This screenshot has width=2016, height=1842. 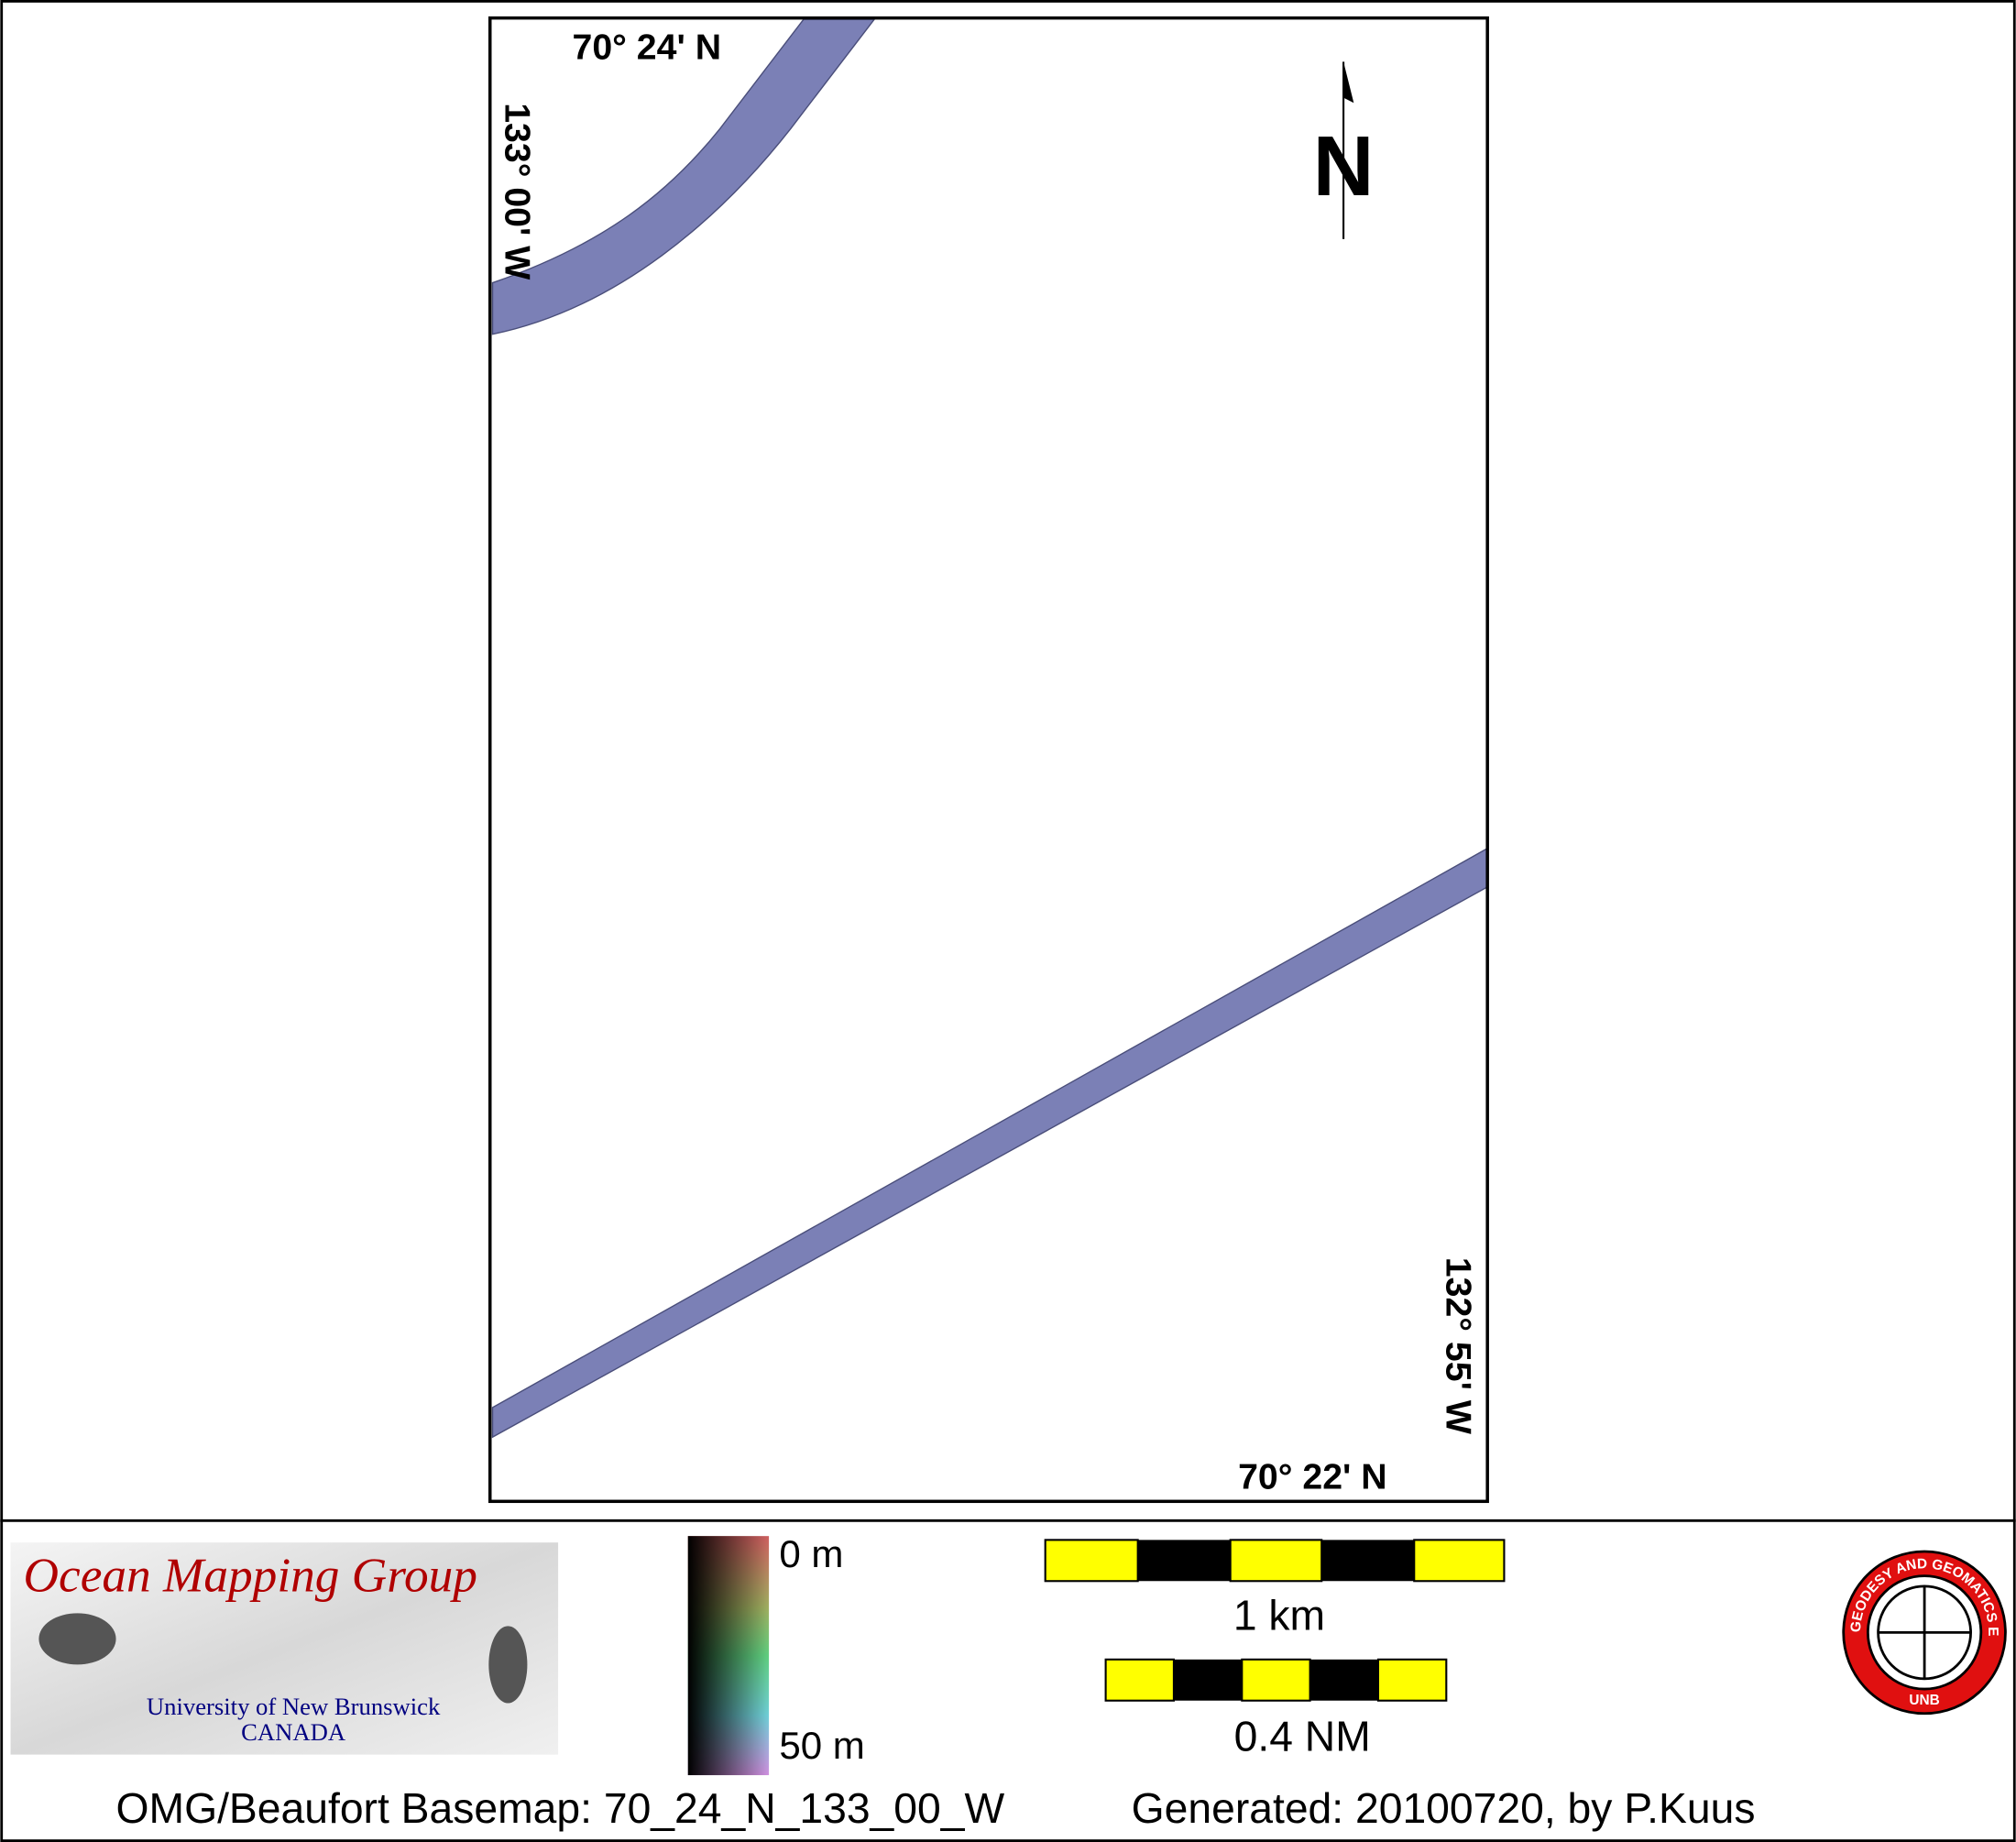 What do you see at coordinates (250, 1575) in the screenshot?
I see `logo-title: Ocean Mapping Group` at bounding box center [250, 1575].